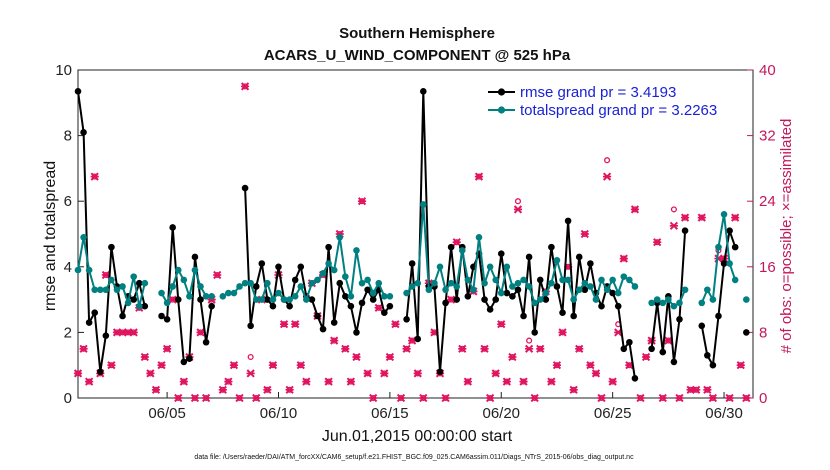 The image size is (830, 470). What do you see at coordinates (763, 398) in the screenshot?
I see `y2-tick-label: 0` at bounding box center [763, 398].